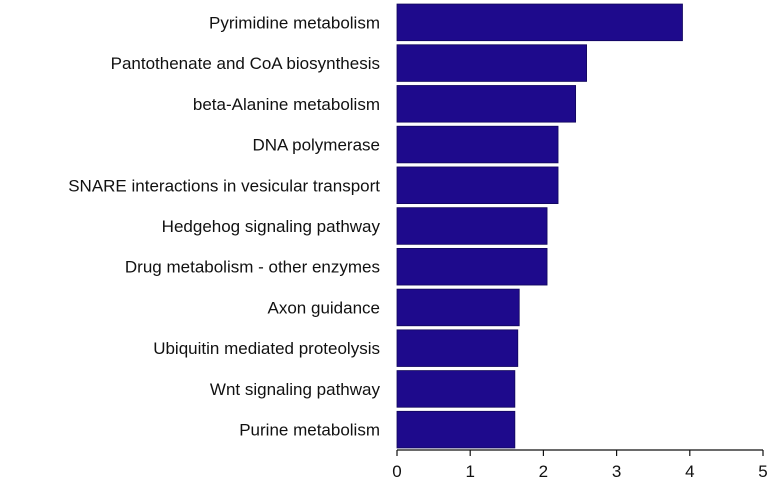 The width and height of the screenshot is (770, 485). What do you see at coordinates (539, 22) in the screenshot?
I see `bar-pyrimidine-metabolism` at bounding box center [539, 22].